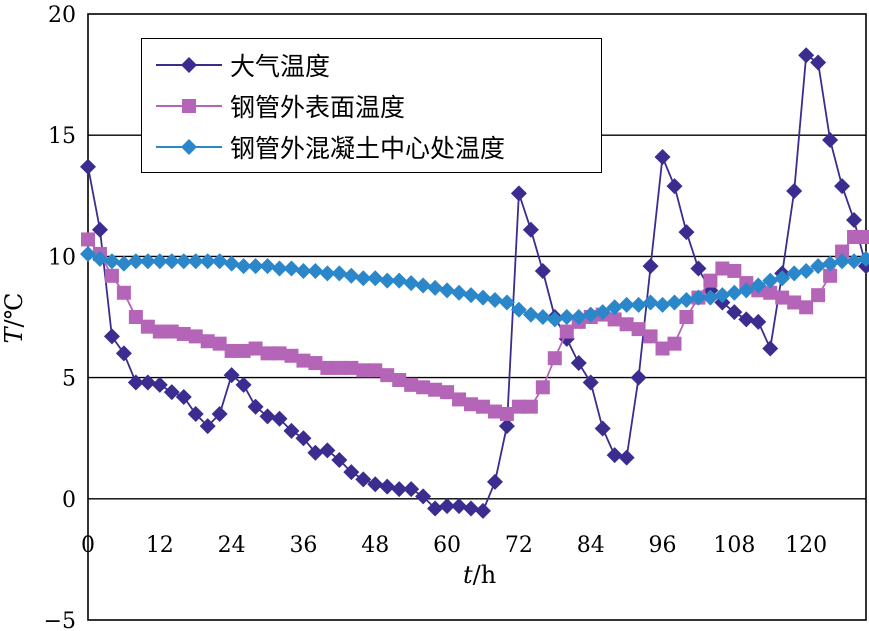 The height and width of the screenshot is (631, 869). What do you see at coordinates (806, 545) in the screenshot?
I see `x-tick-label: 120` at bounding box center [806, 545].